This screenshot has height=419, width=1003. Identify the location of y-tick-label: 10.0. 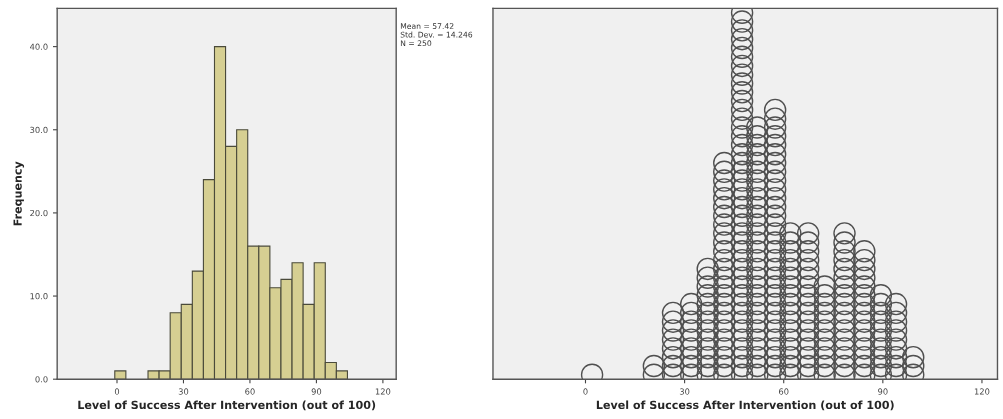
(39, 296).